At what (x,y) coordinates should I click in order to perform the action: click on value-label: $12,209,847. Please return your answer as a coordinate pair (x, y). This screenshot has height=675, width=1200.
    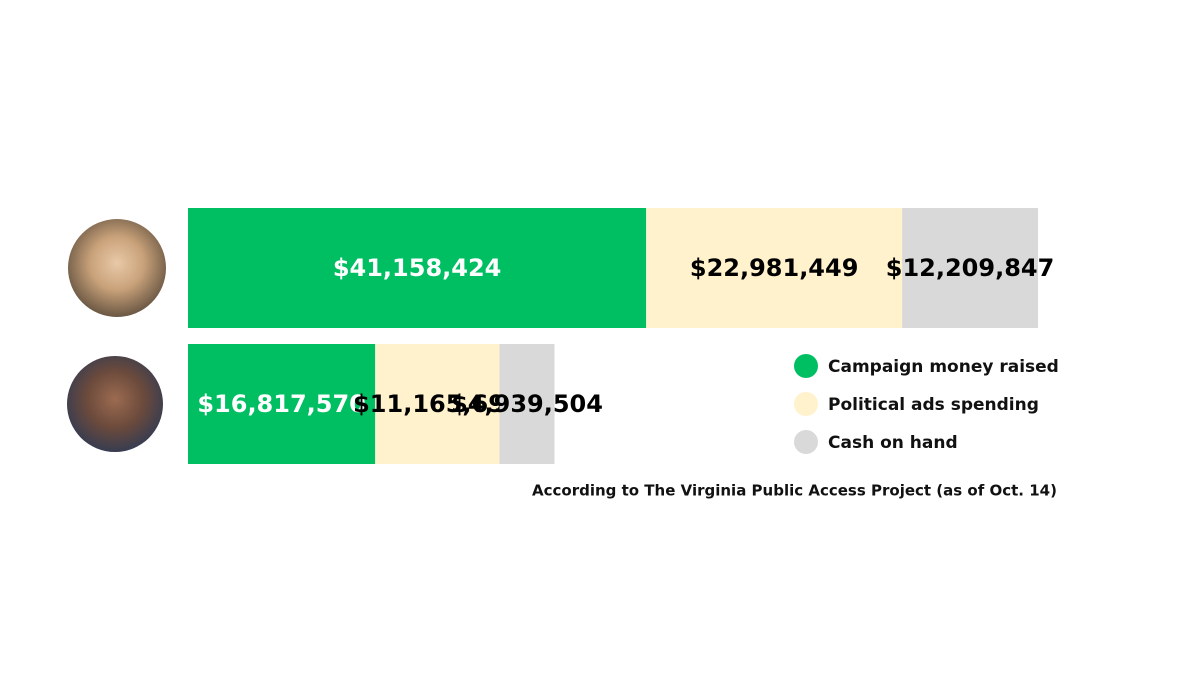
    Looking at the image, I should click on (970, 268).